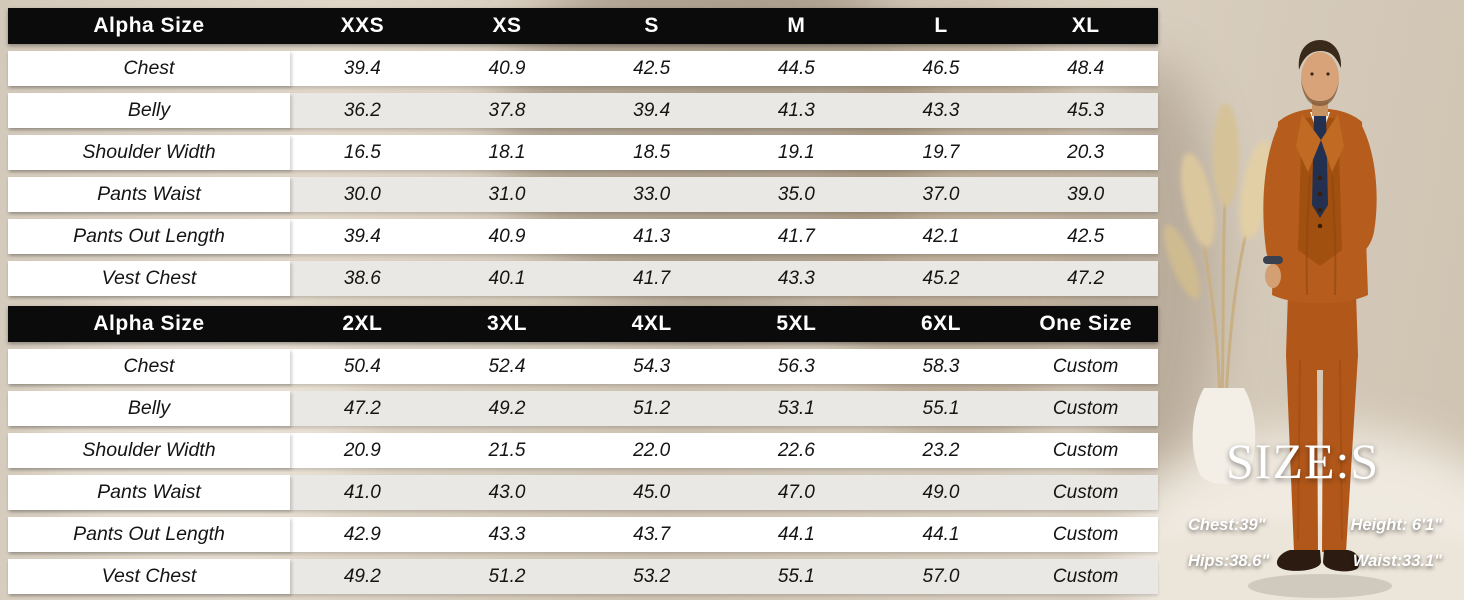 The image size is (1464, 600). I want to click on header-size-cell: One Size, so click(1086, 323).